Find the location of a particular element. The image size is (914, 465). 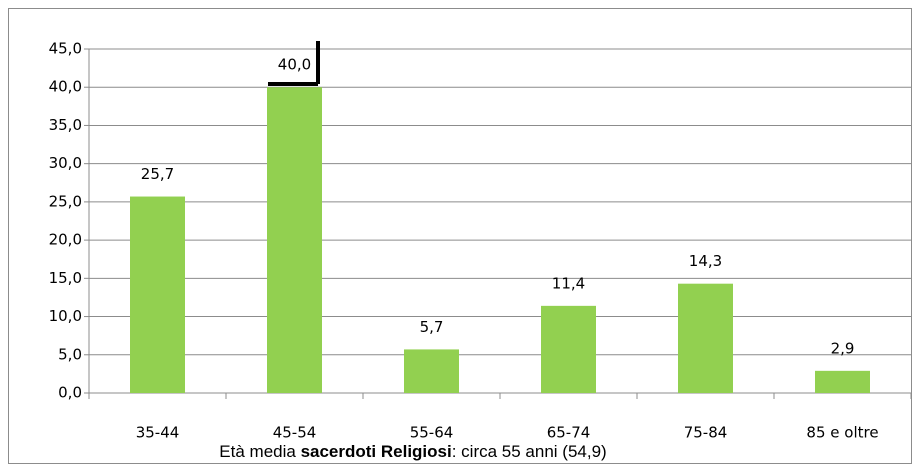

caption-part: sacerdoti Religiosi is located at coordinates (376, 451).